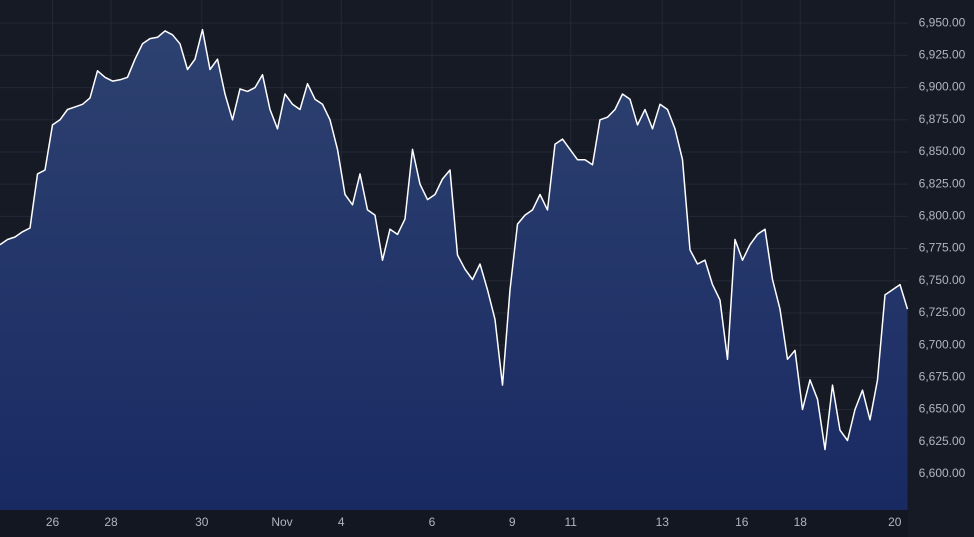  What do you see at coordinates (942, 151) in the screenshot?
I see `y-tick-label: 6,850.00` at bounding box center [942, 151].